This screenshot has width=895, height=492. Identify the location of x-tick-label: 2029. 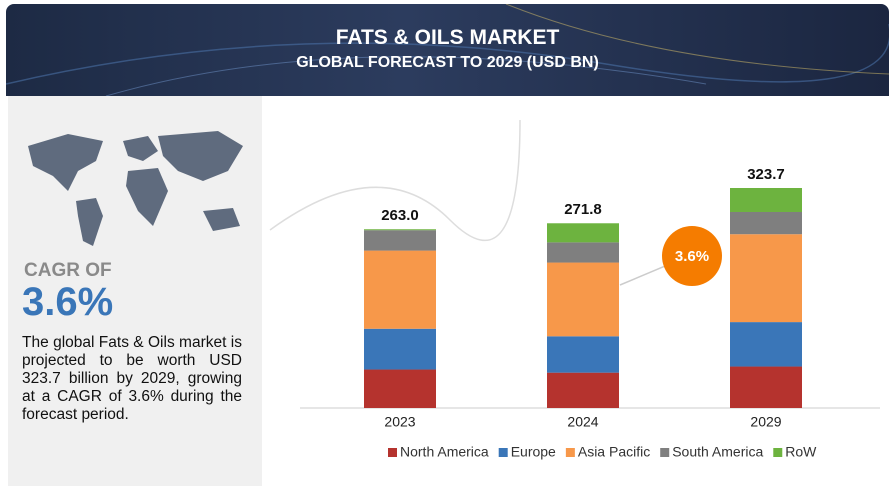
(765, 422).